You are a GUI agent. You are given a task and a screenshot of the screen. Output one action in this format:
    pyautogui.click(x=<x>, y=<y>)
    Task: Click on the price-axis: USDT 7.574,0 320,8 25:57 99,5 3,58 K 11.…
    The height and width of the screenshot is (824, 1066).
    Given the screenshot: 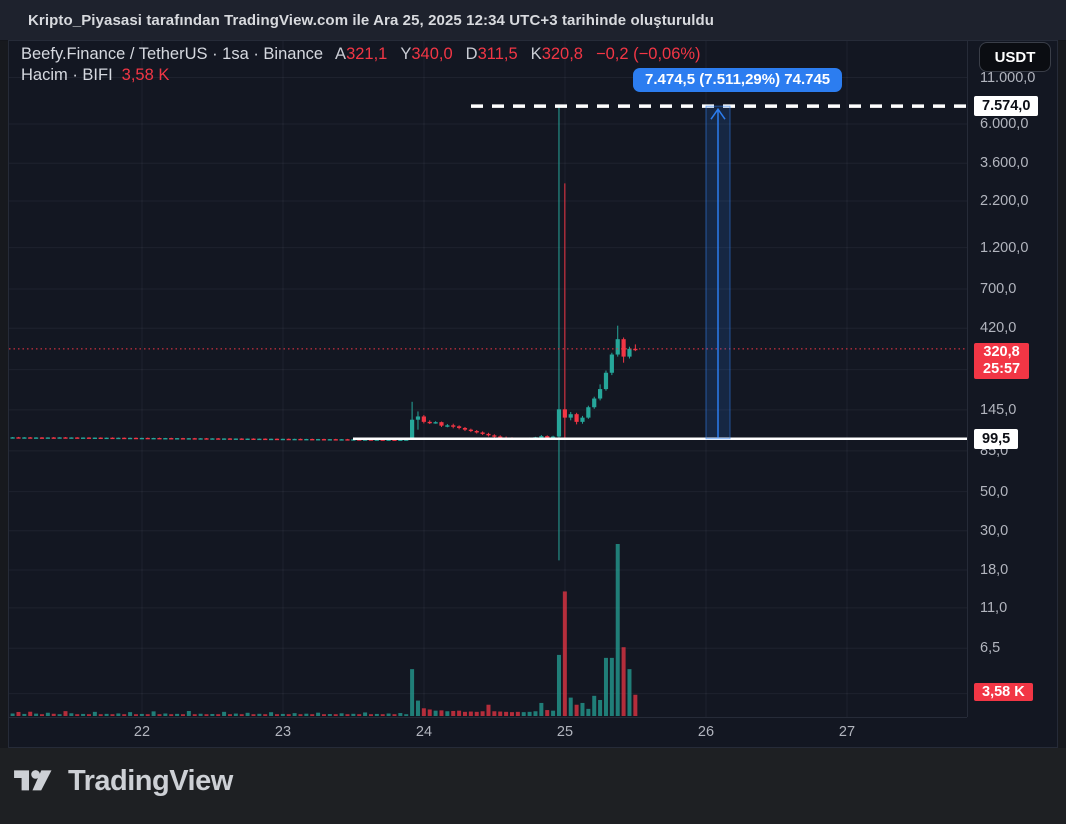 What is the action you would take?
    pyautogui.click(x=1012, y=379)
    